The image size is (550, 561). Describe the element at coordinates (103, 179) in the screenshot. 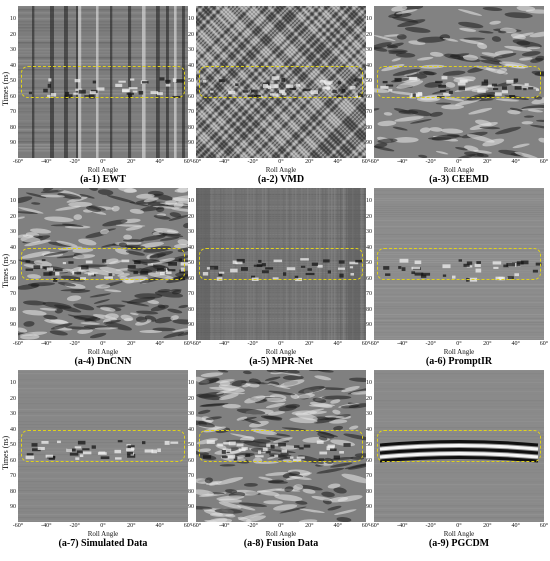

I see `panel-caption: (a-1) EWT` at that location.